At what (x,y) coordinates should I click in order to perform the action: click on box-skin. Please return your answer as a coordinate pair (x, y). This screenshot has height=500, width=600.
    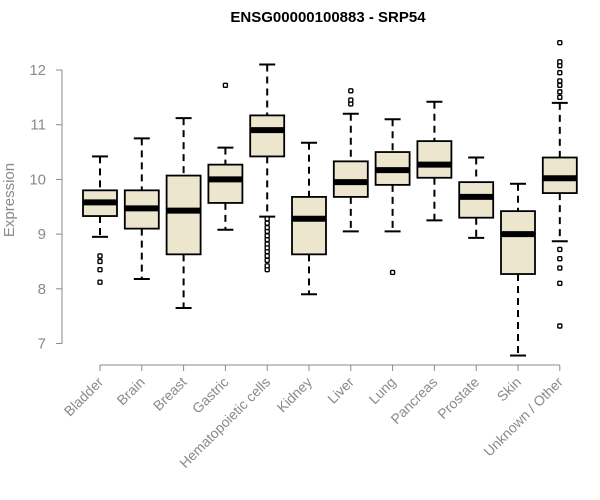
    Looking at the image, I should click on (518, 269).